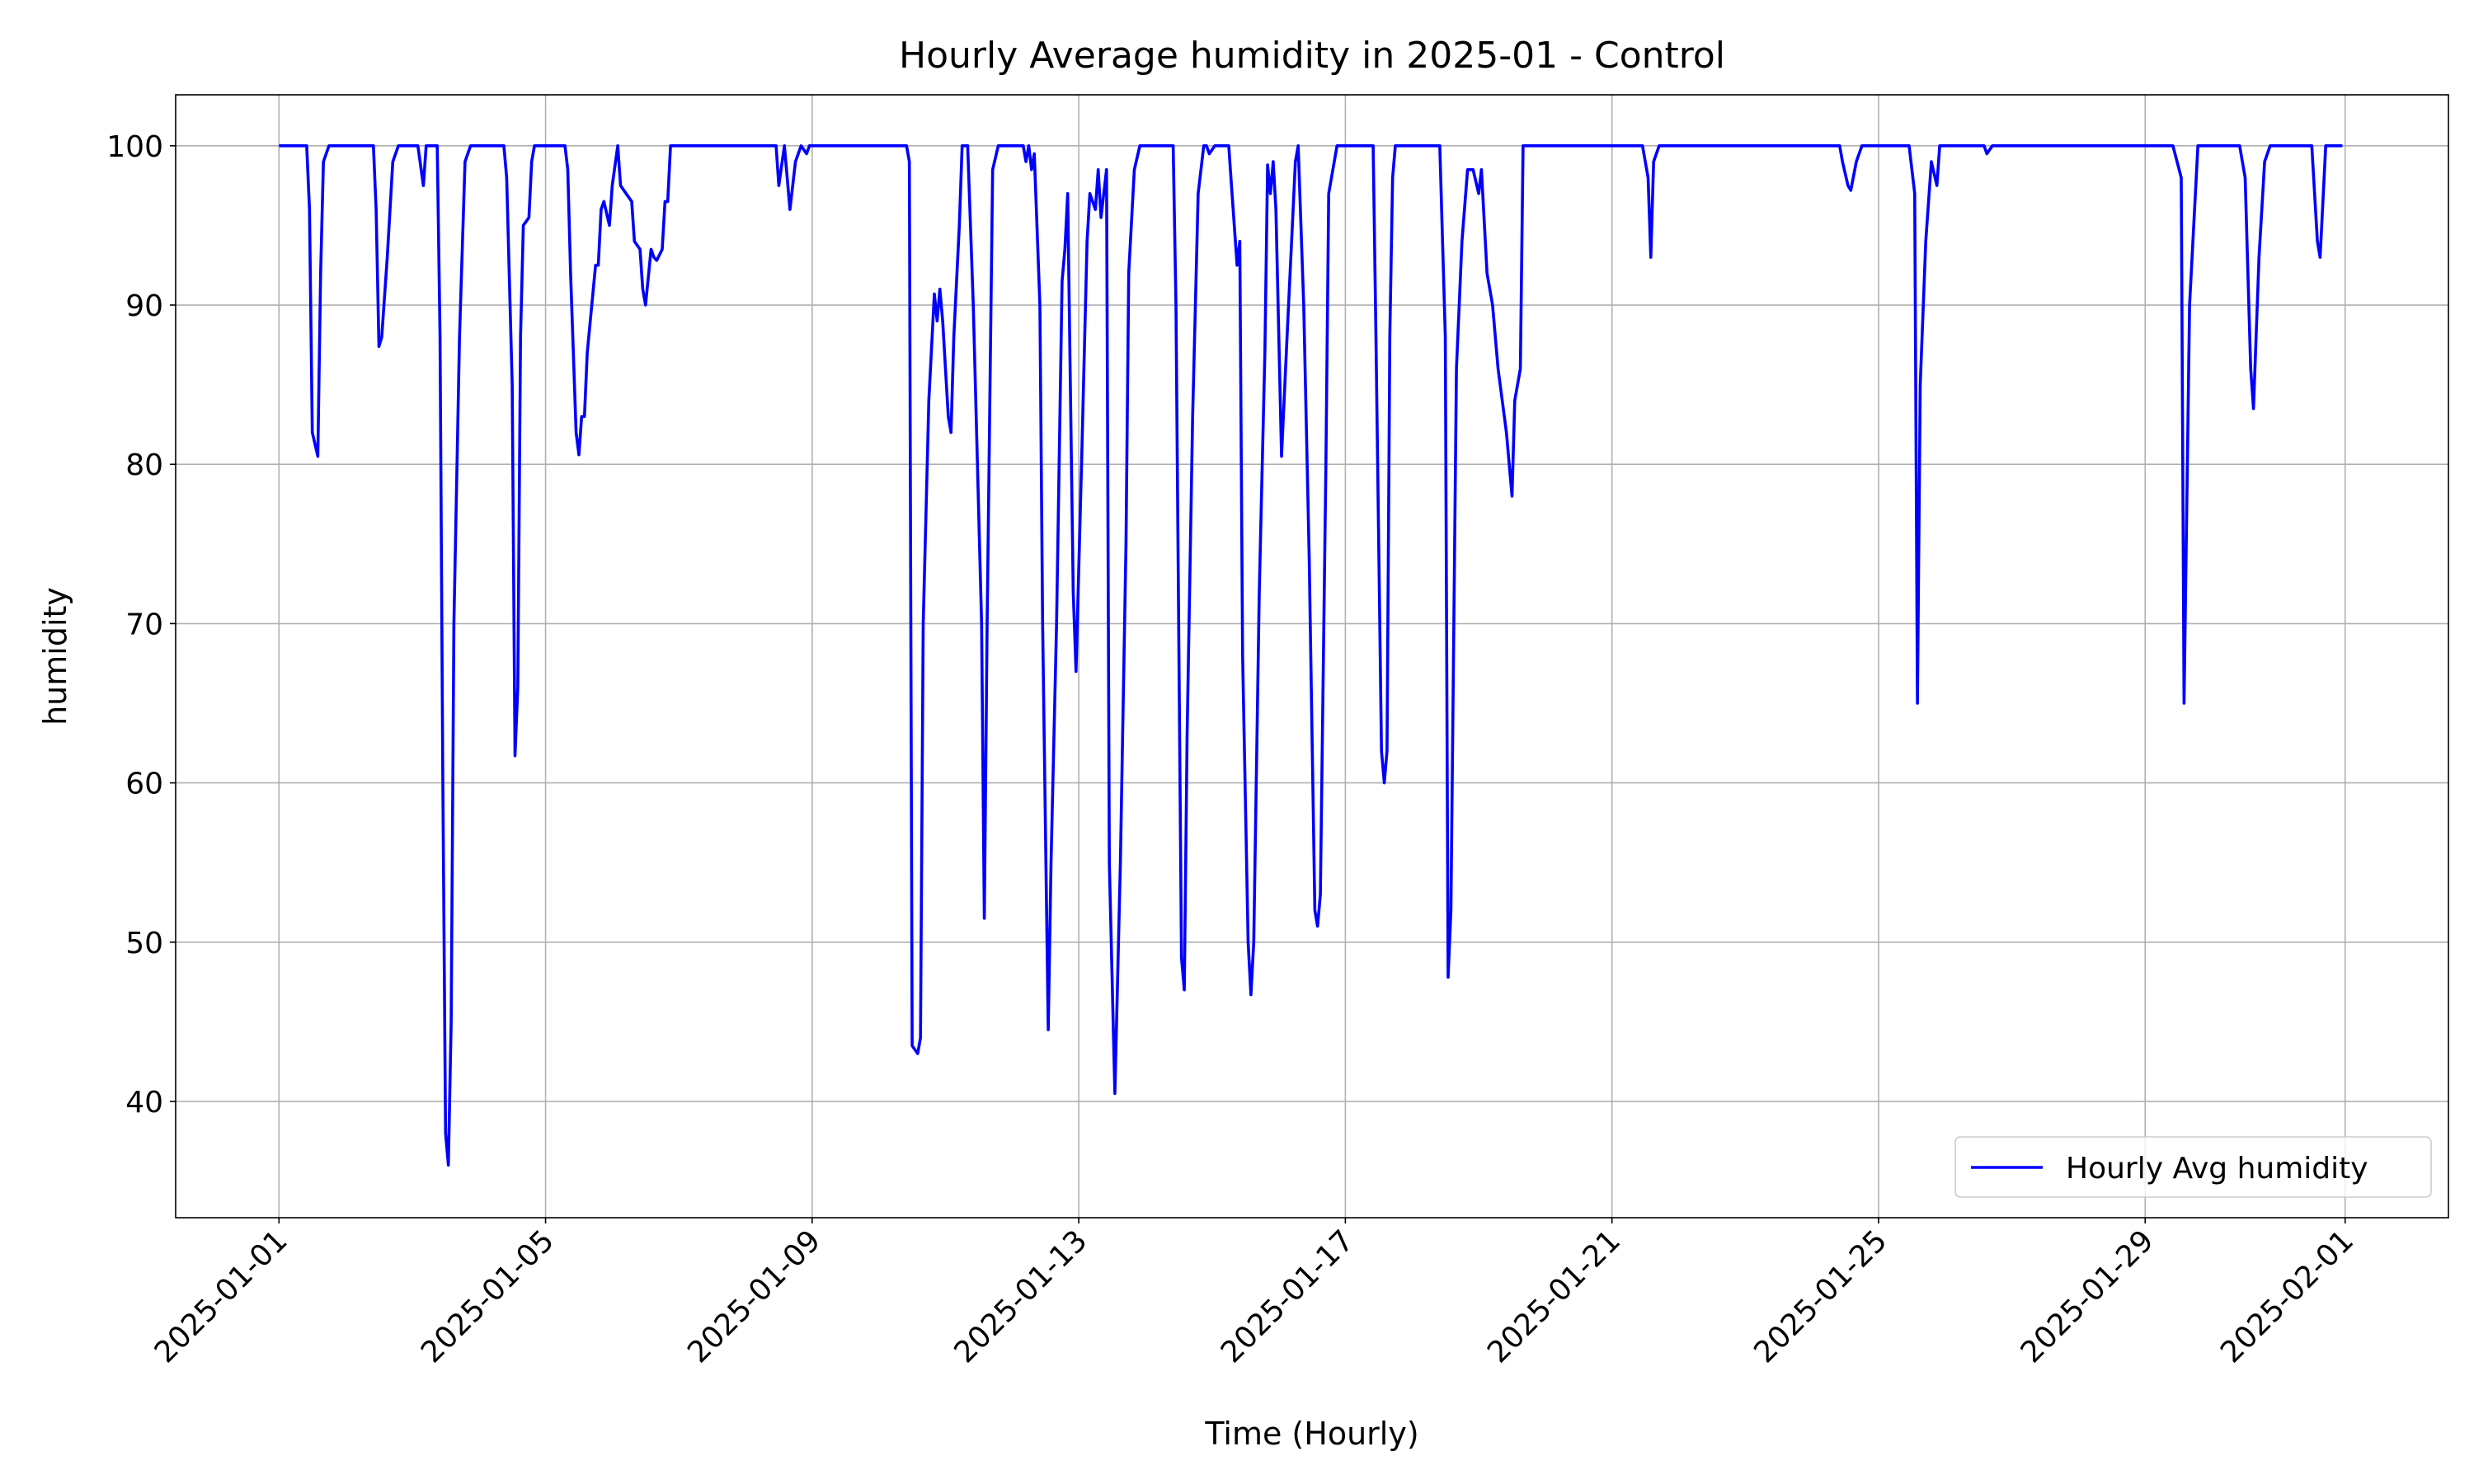 This screenshot has width=2474, height=1484. What do you see at coordinates (144, 1103) in the screenshot?
I see `y-tick-label: 40` at bounding box center [144, 1103].